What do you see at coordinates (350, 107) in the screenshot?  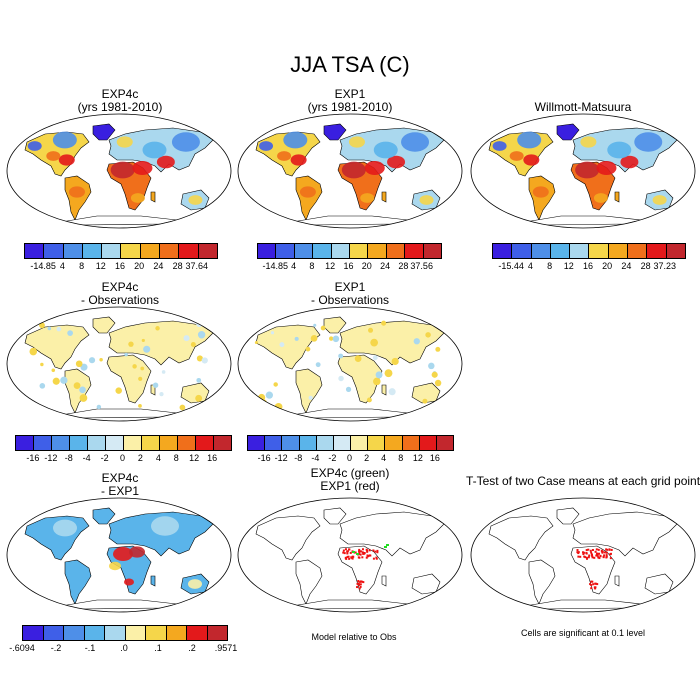 I see `panel-title-line2: (yrs 1981-2010)` at bounding box center [350, 107].